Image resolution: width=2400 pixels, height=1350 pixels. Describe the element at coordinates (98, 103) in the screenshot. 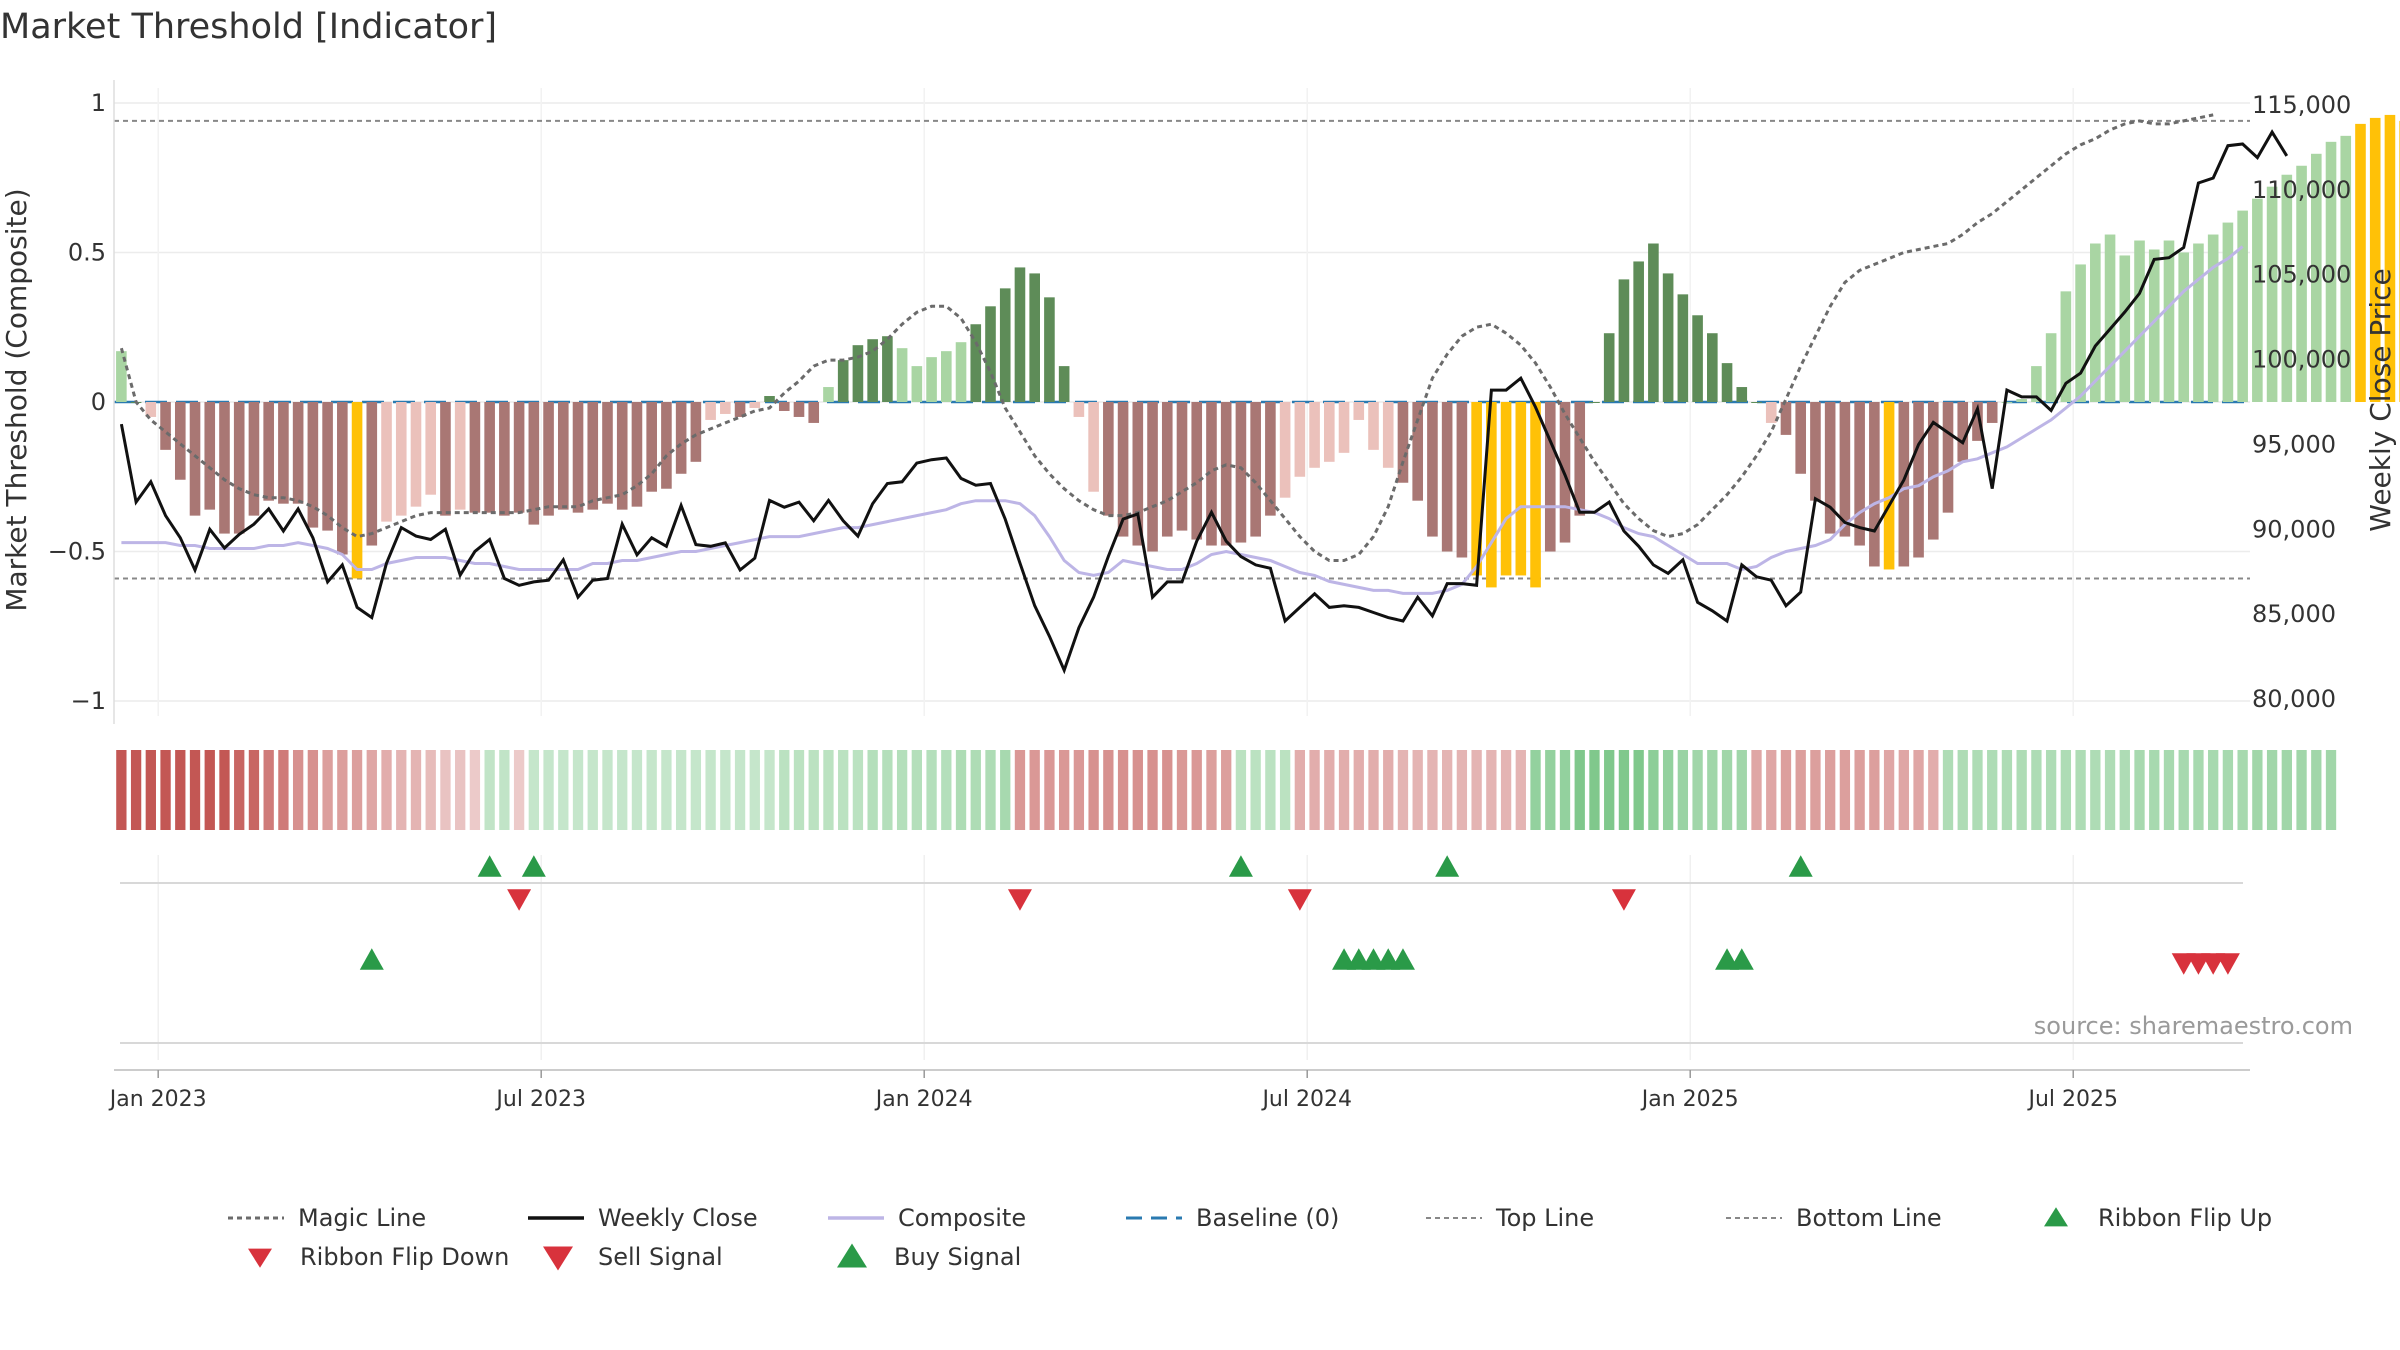

I see `left-tick-label: 1` at that location.